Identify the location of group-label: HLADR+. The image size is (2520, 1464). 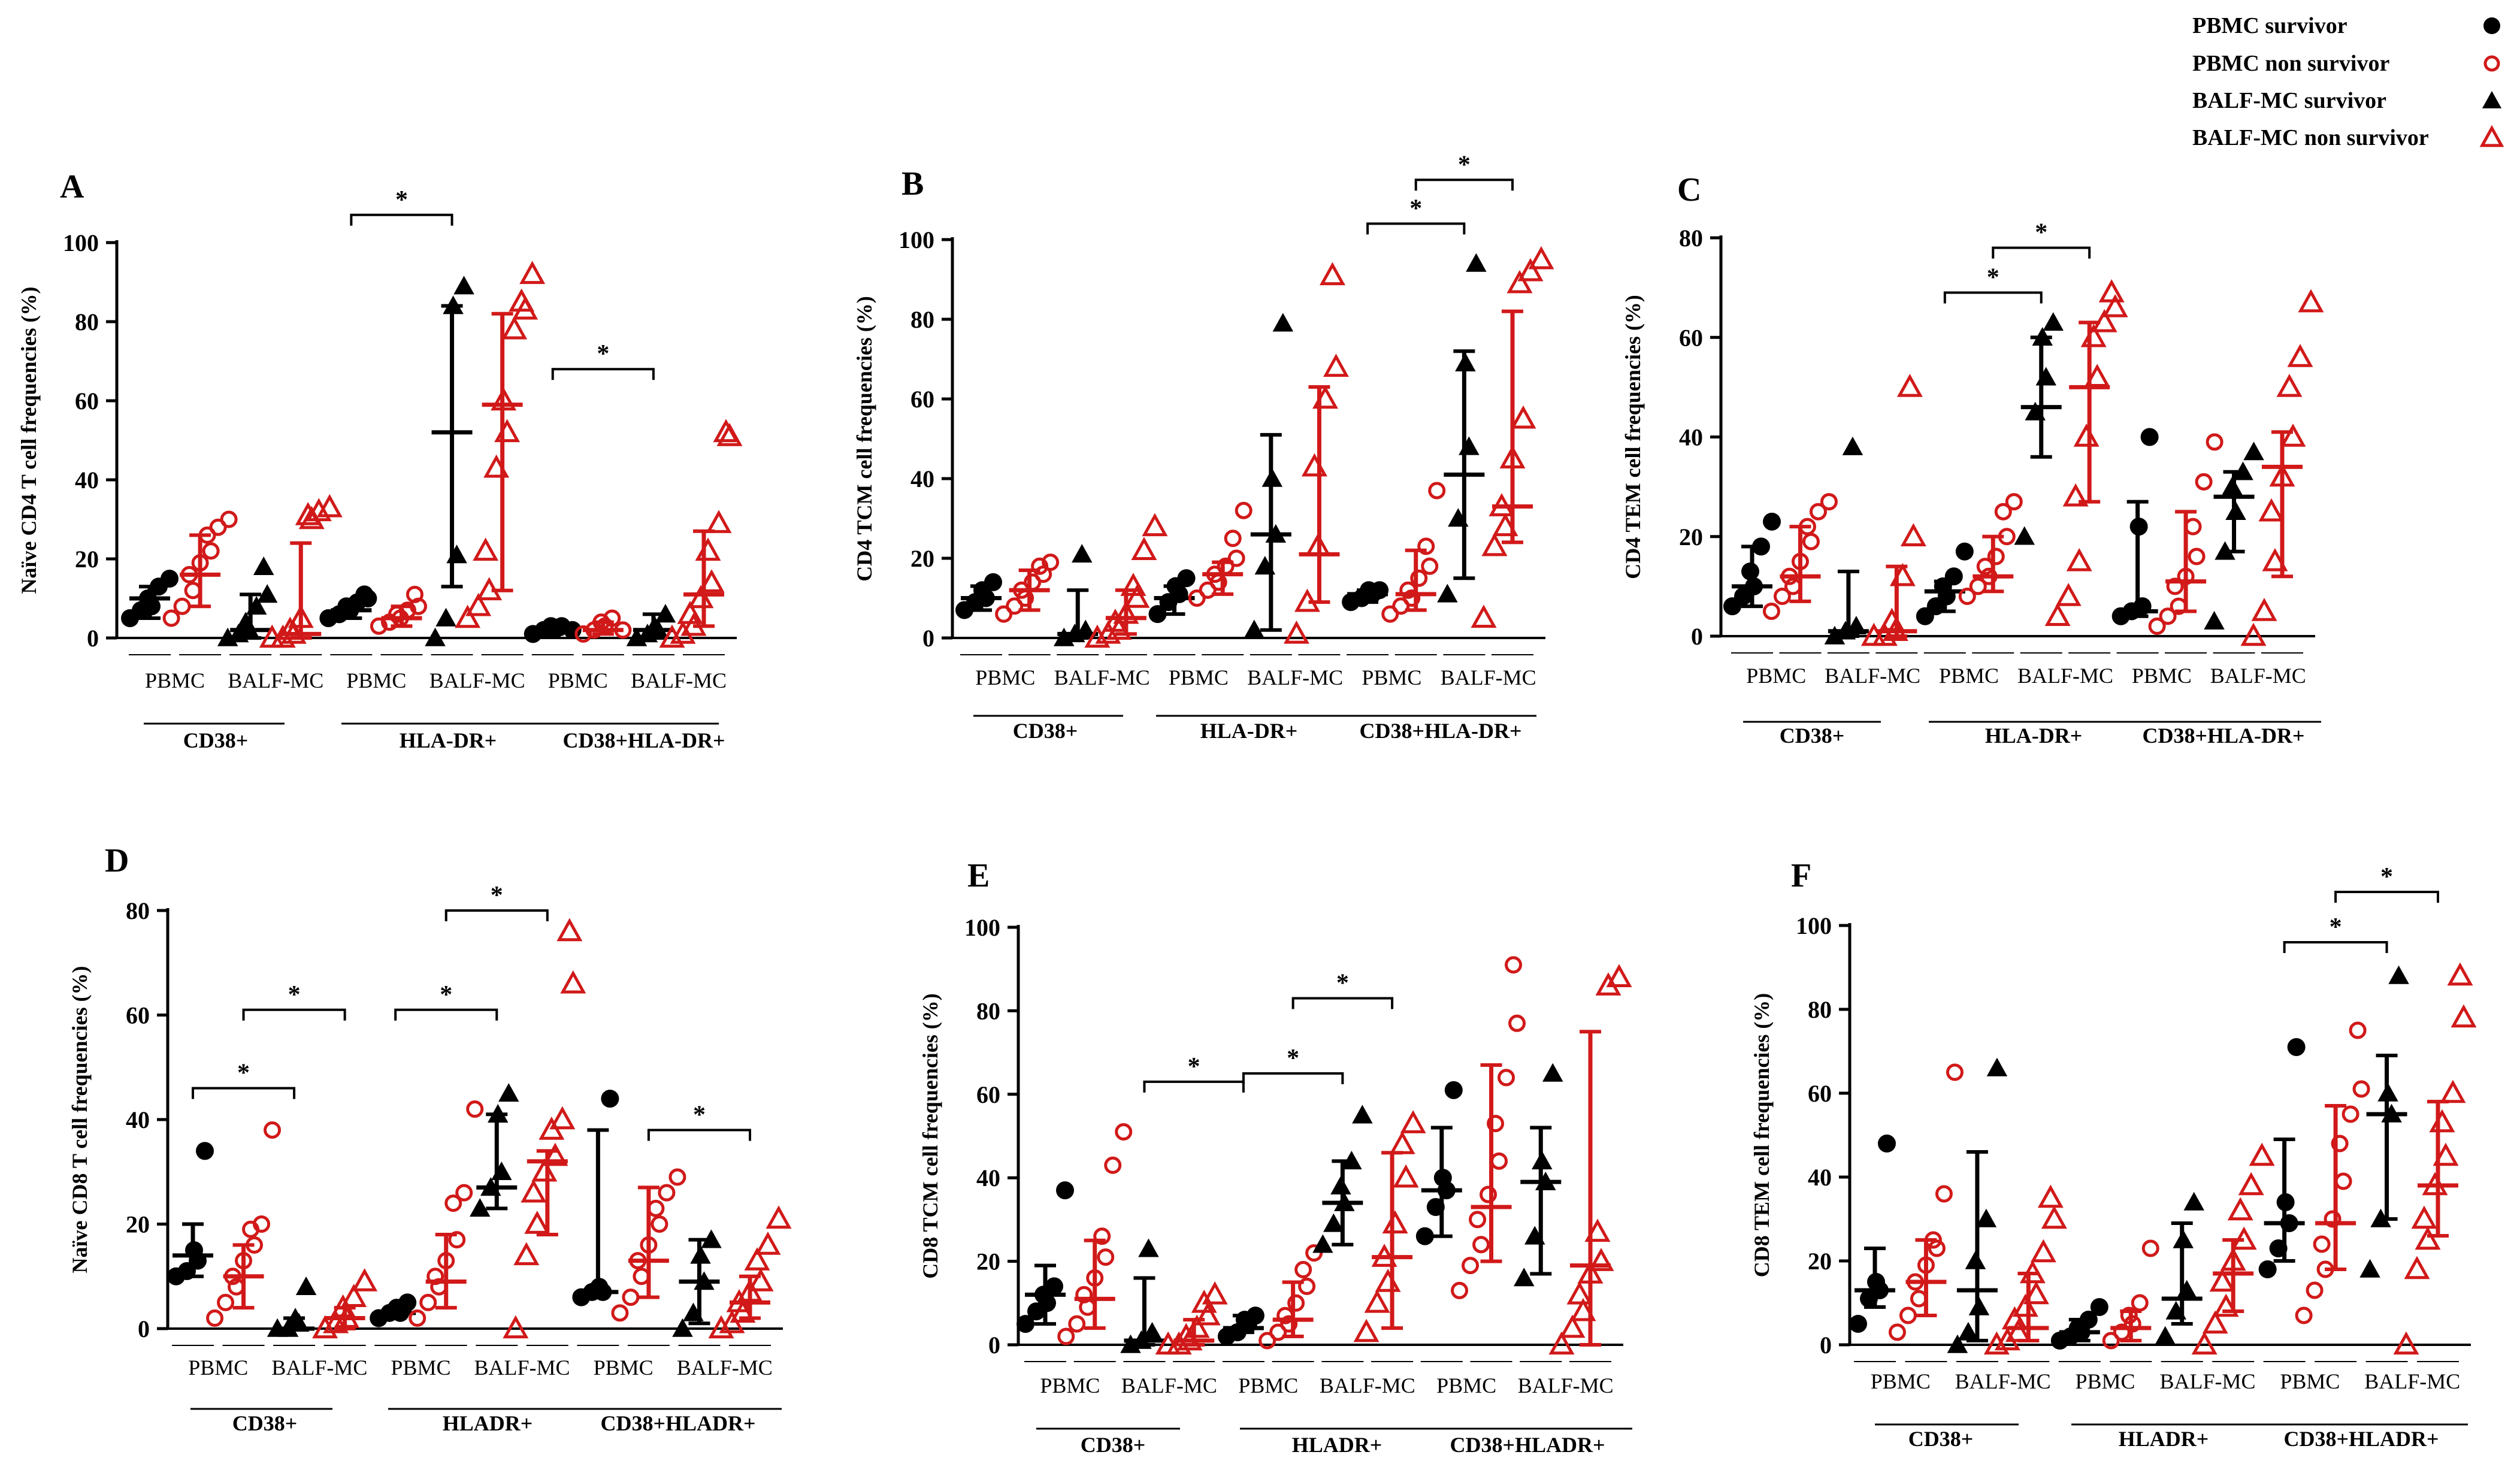
(2164, 1439).